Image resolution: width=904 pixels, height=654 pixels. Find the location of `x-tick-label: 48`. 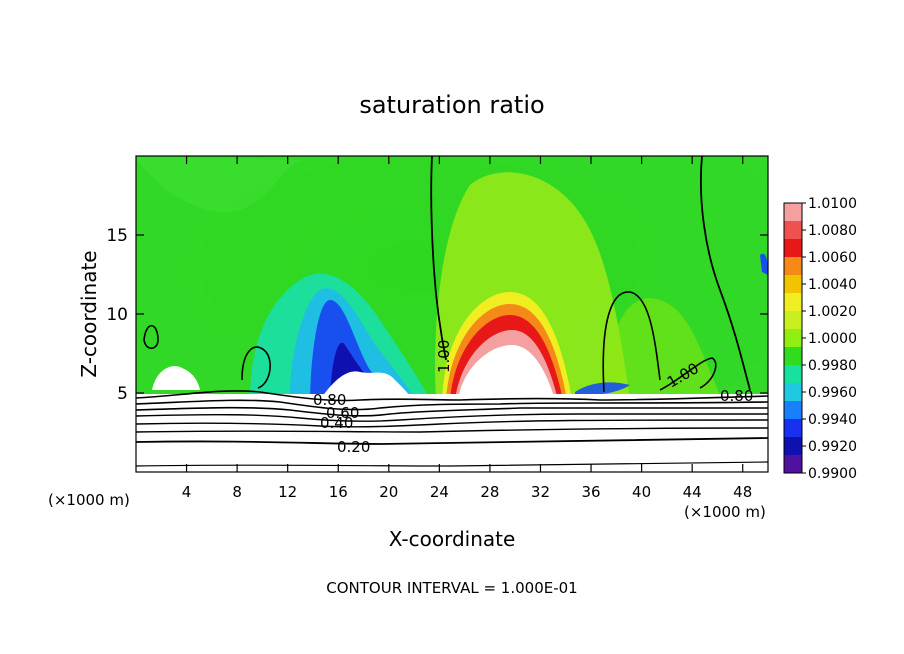

x-tick-label: 48 is located at coordinates (742, 492).